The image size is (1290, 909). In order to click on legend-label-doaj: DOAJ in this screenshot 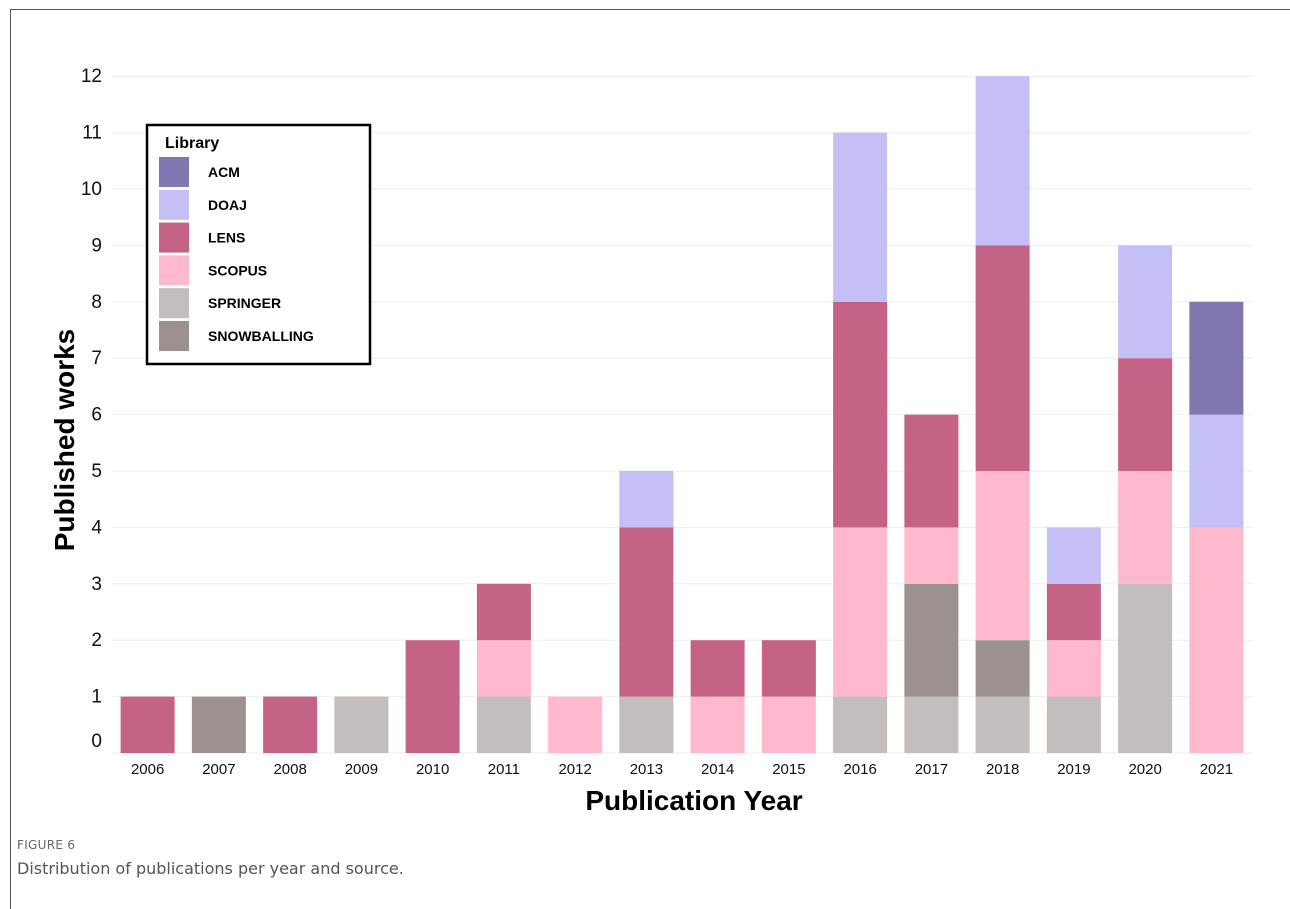, I will do `click(227, 205)`.